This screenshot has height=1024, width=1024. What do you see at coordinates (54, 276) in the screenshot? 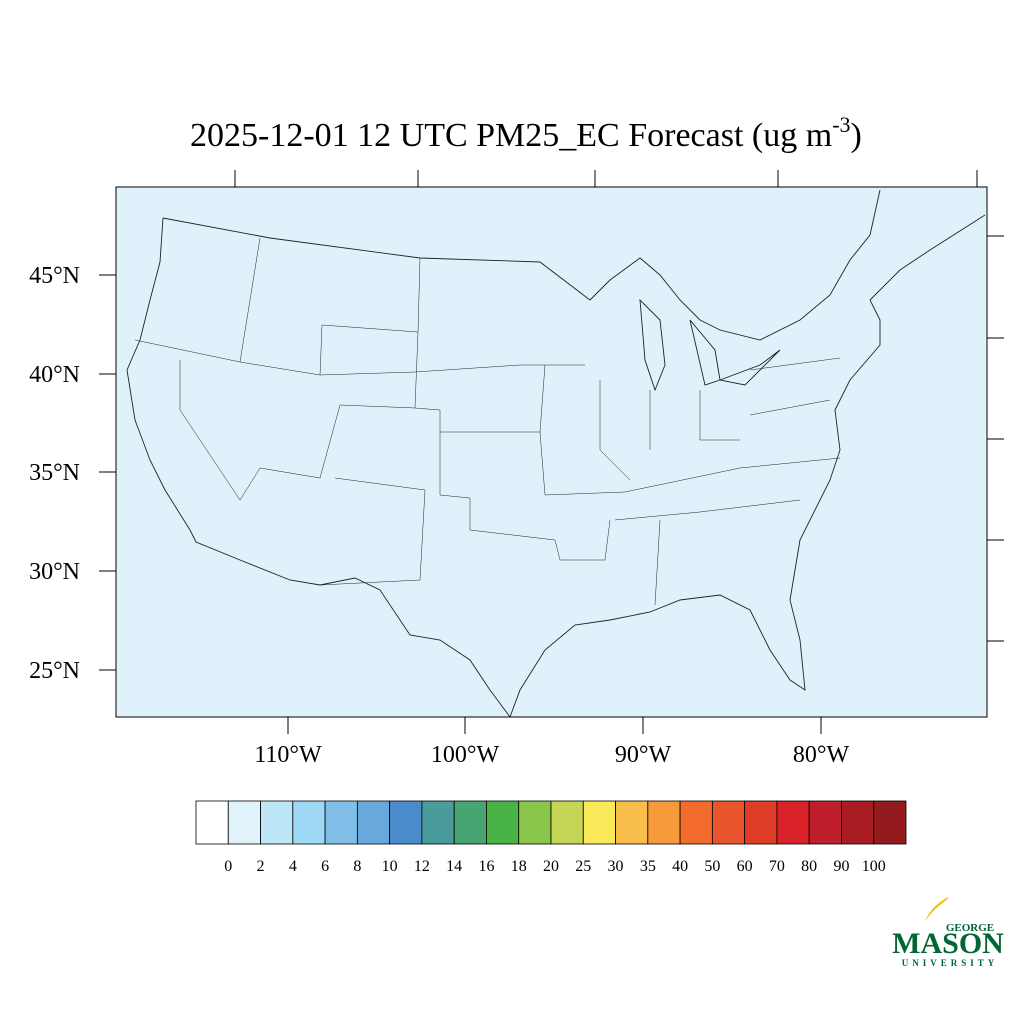
I see `lat-label: 45°N` at bounding box center [54, 276].